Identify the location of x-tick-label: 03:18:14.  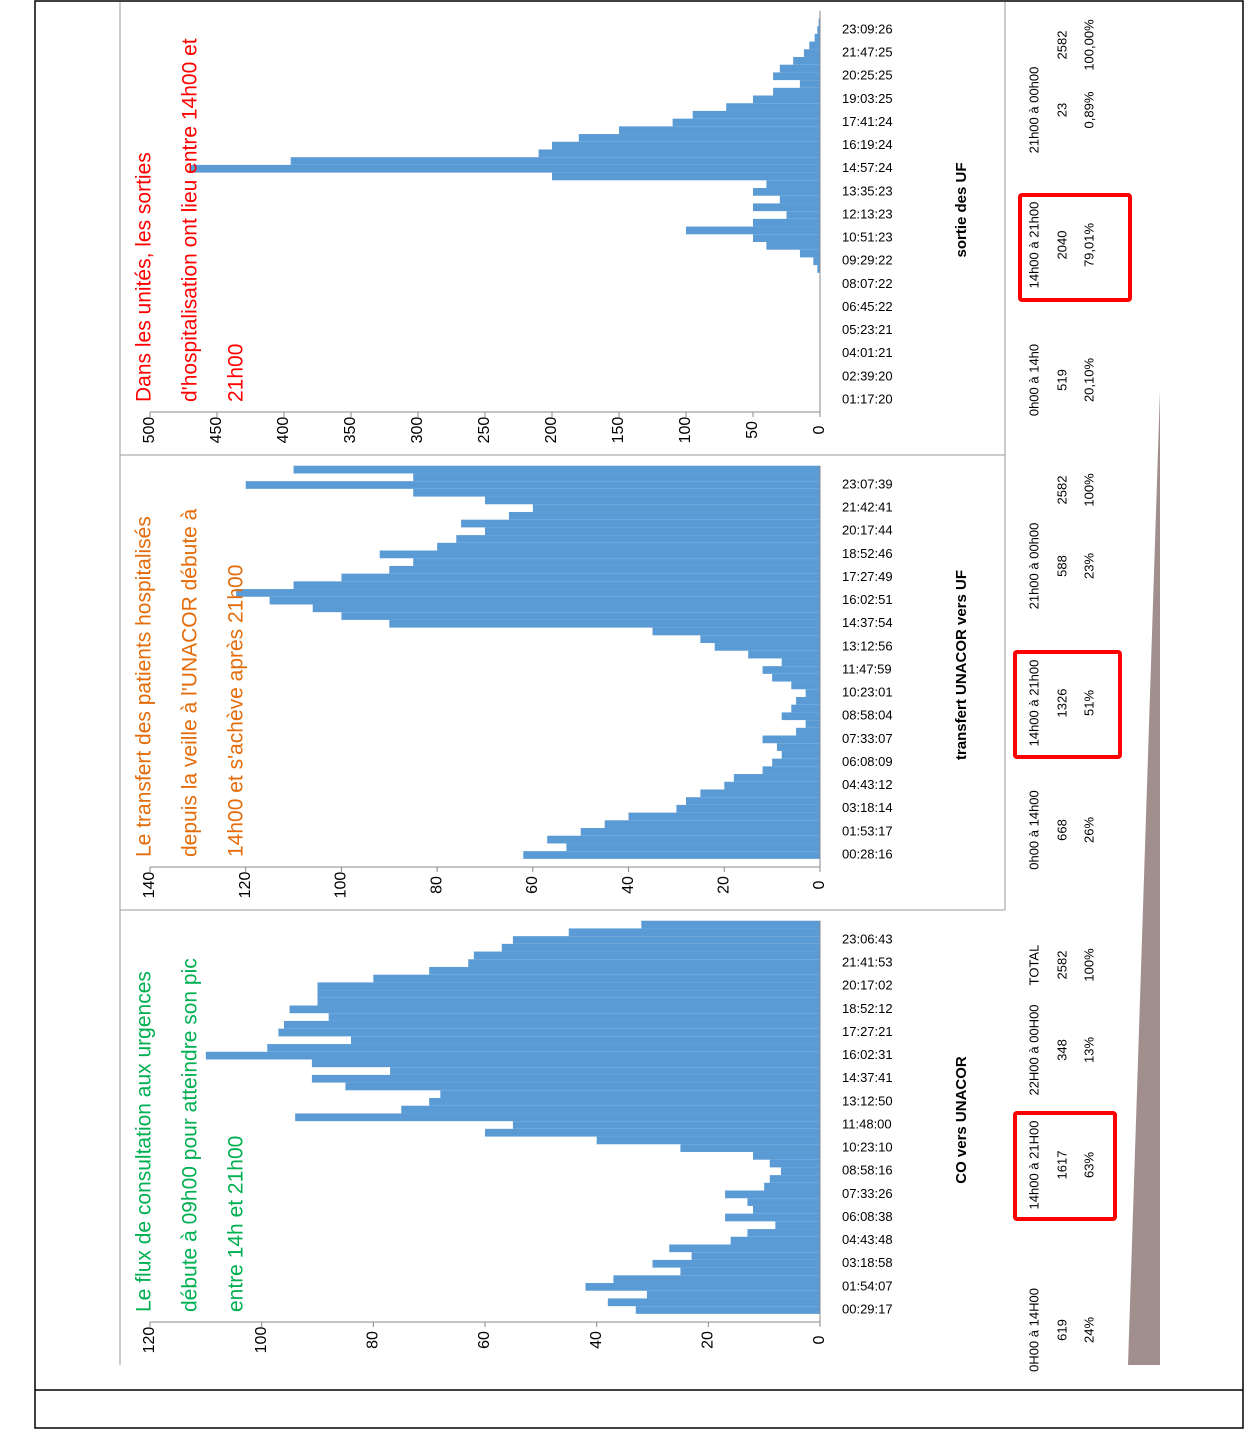
(867, 807).